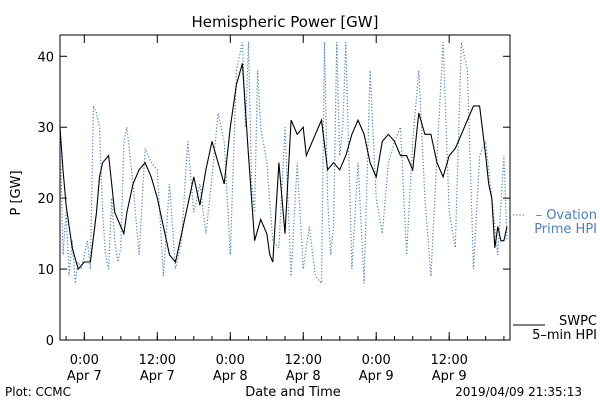 This screenshot has height=400, width=600. Describe the element at coordinates (45, 57) in the screenshot. I see `y-tick-label: 40` at that location.